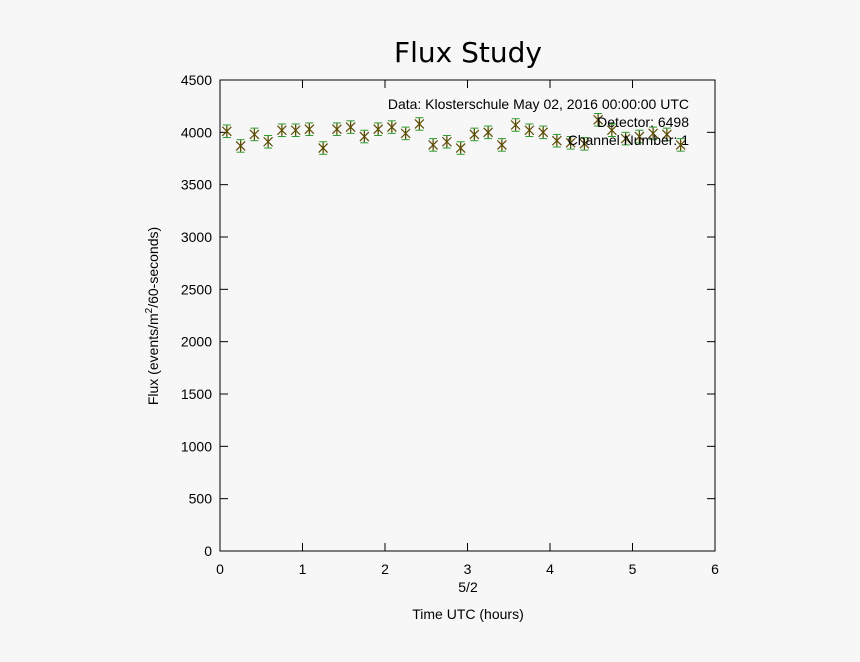  I want to click on x-tick-label: 3, so click(468, 569).